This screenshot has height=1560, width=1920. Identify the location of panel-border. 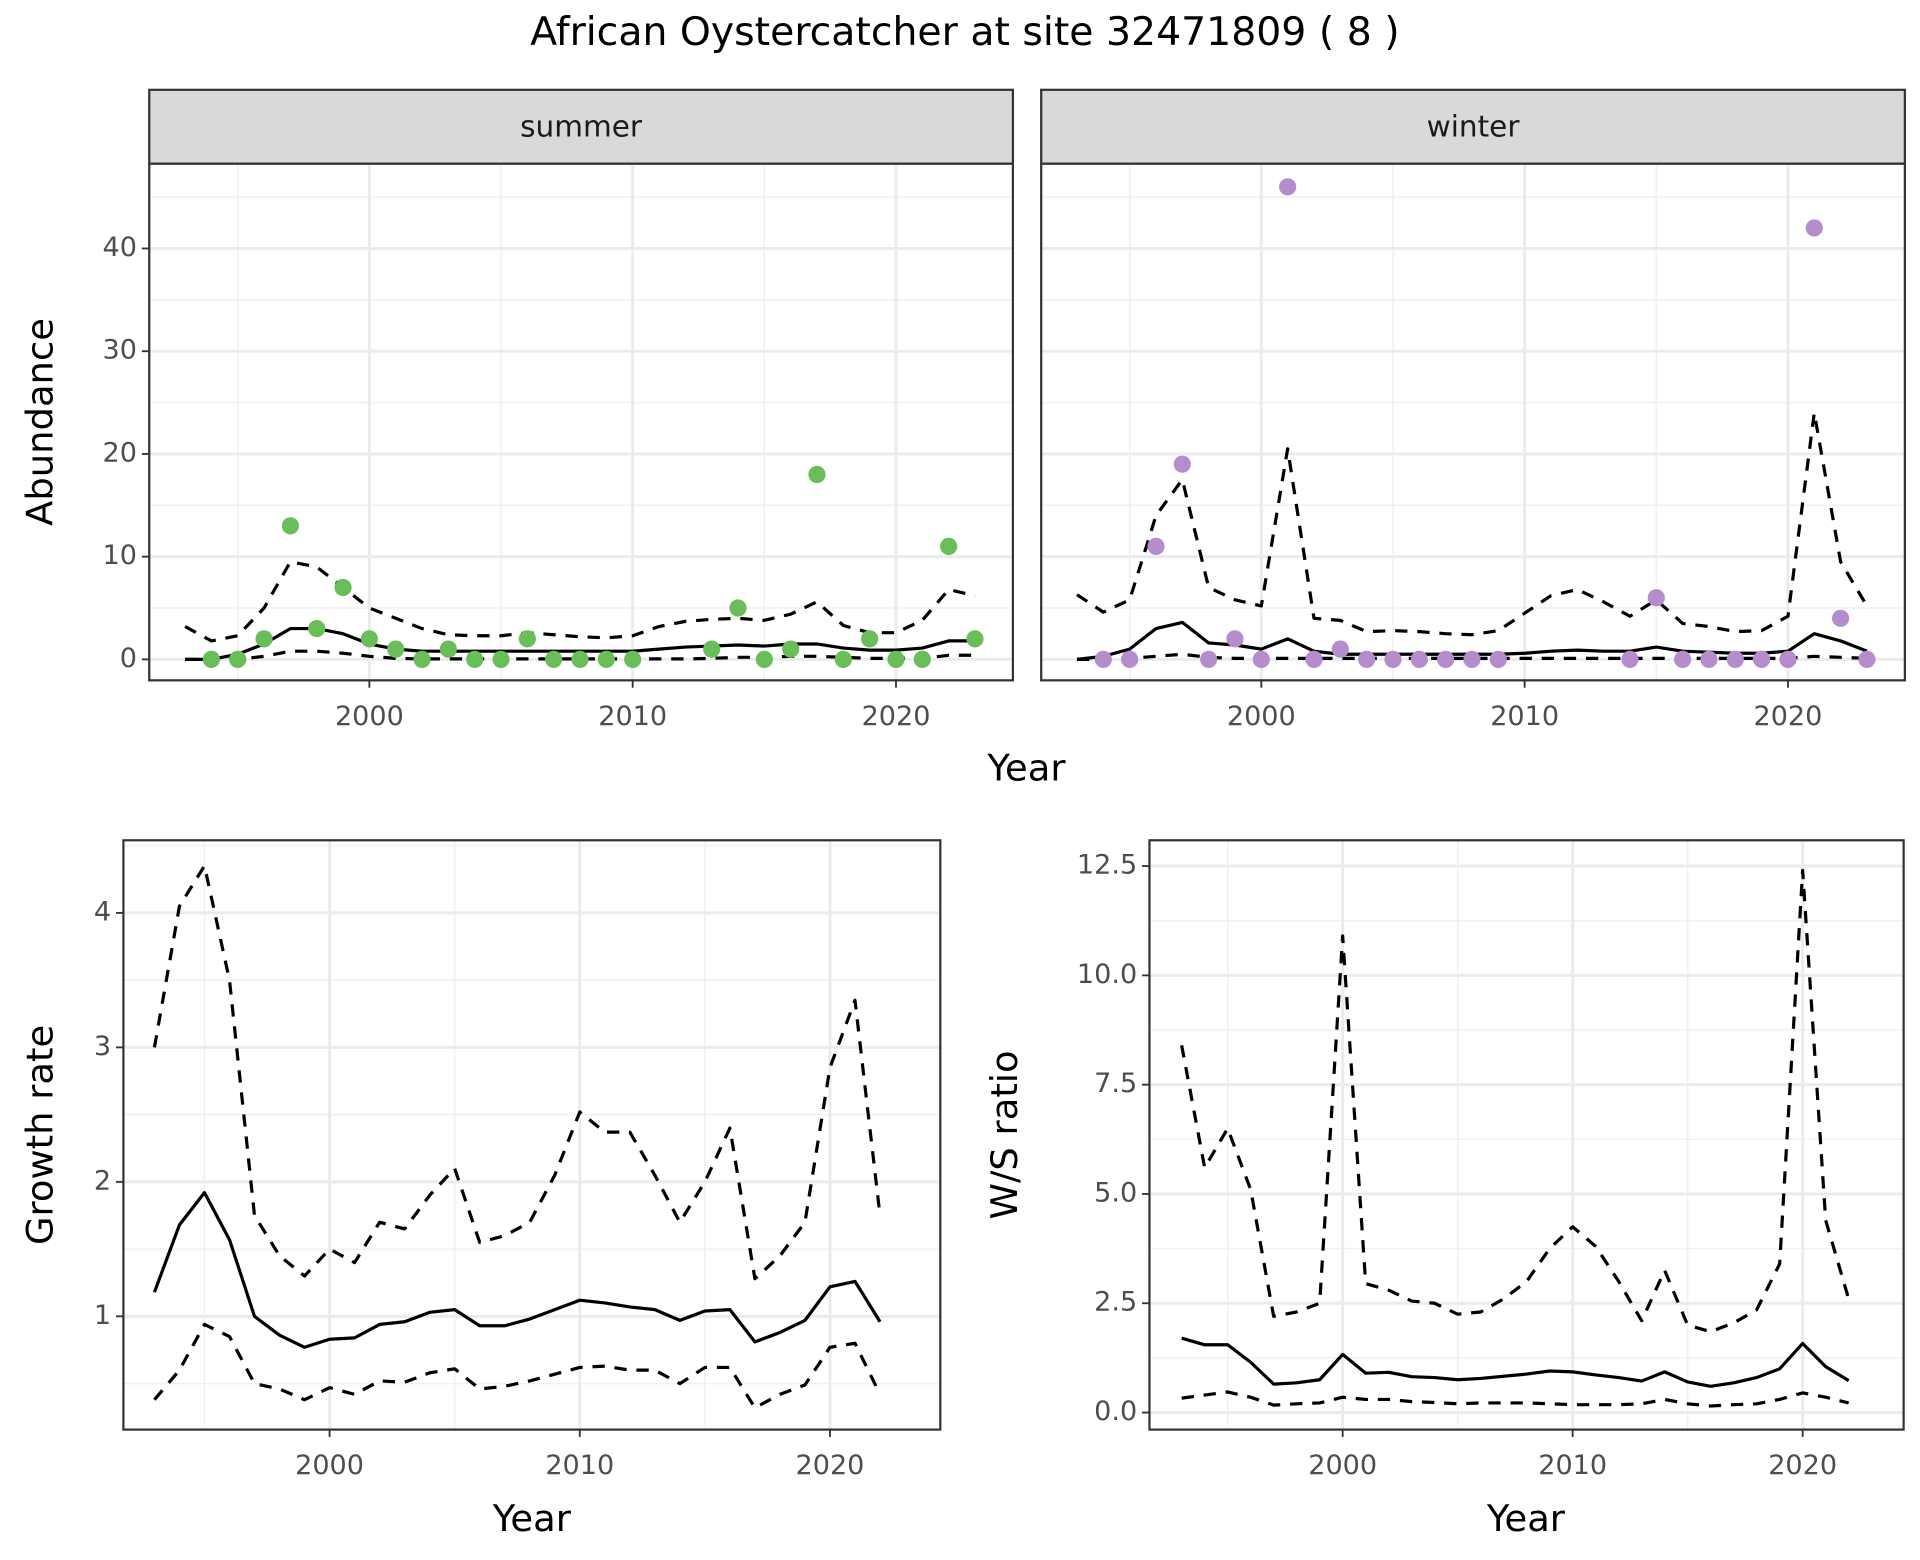
(1526, 1135).